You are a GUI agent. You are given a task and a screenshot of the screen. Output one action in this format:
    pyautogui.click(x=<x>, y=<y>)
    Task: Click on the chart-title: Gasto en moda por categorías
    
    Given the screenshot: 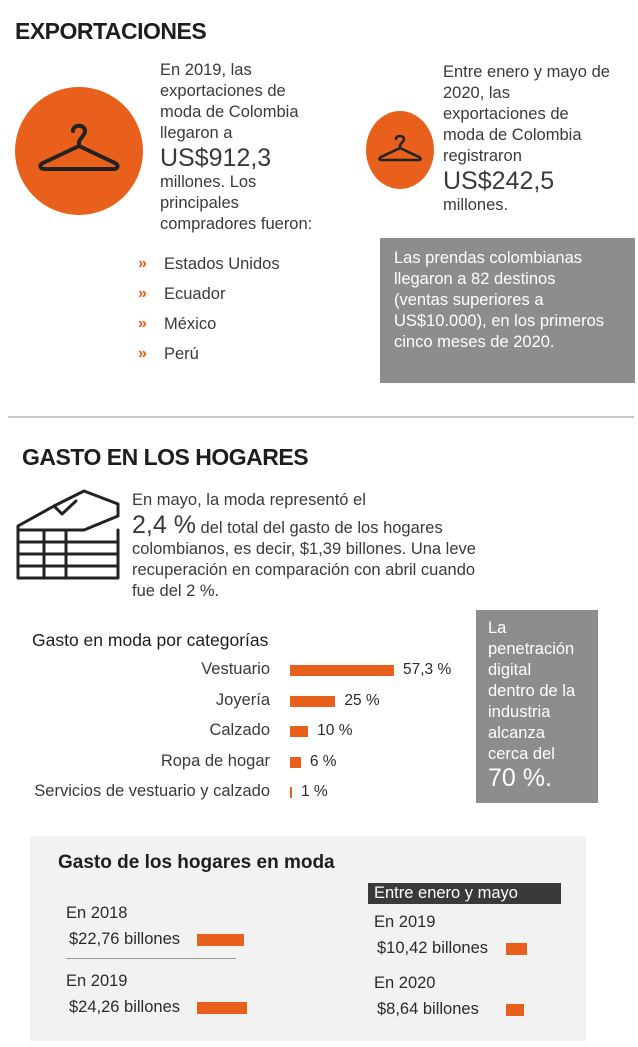 What is the action you would take?
    pyautogui.click(x=150, y=640)
    